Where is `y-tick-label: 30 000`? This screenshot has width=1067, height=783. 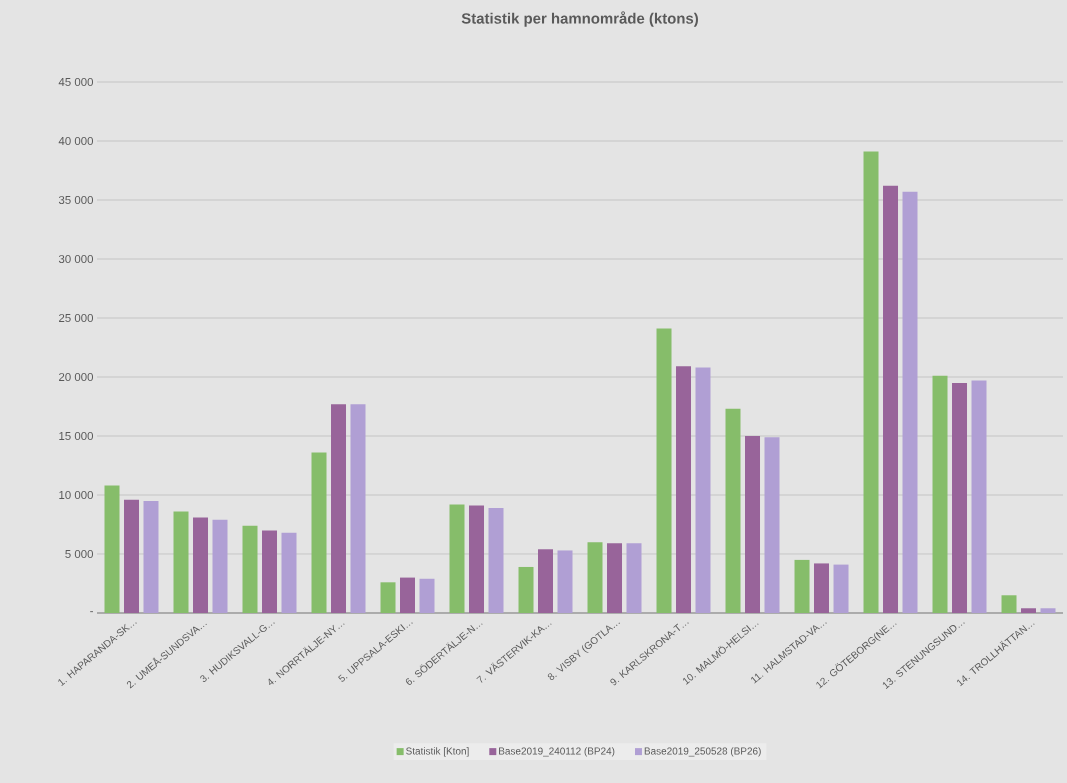
y-tick-label: 30 000 is located at coordinates (76, 259).